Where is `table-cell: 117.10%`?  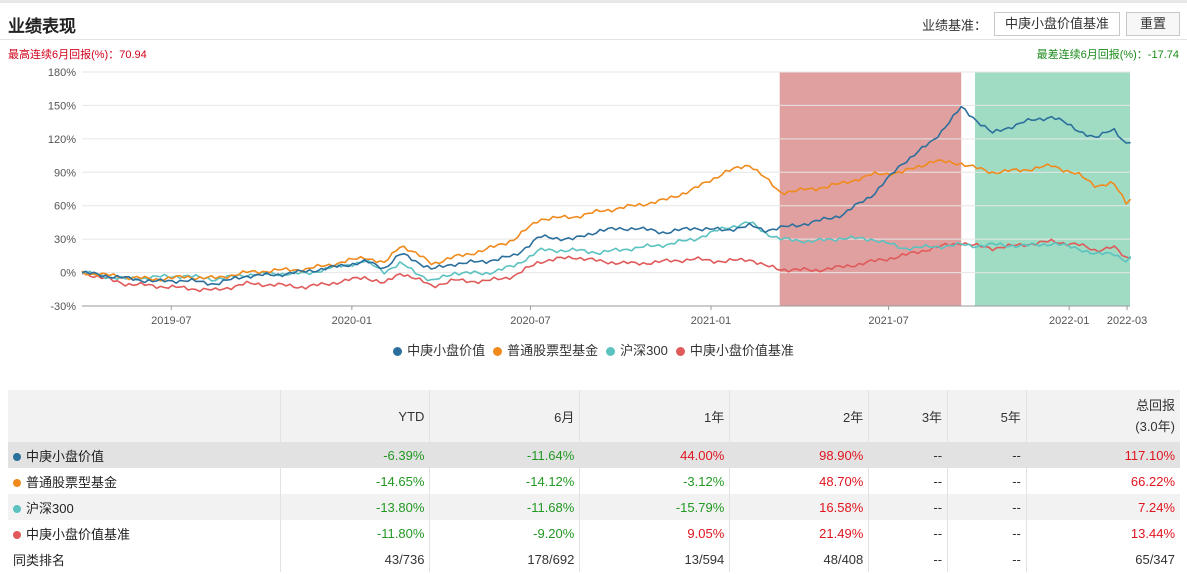 table-cell: 117.10% is located at coordinates (1103, 455).